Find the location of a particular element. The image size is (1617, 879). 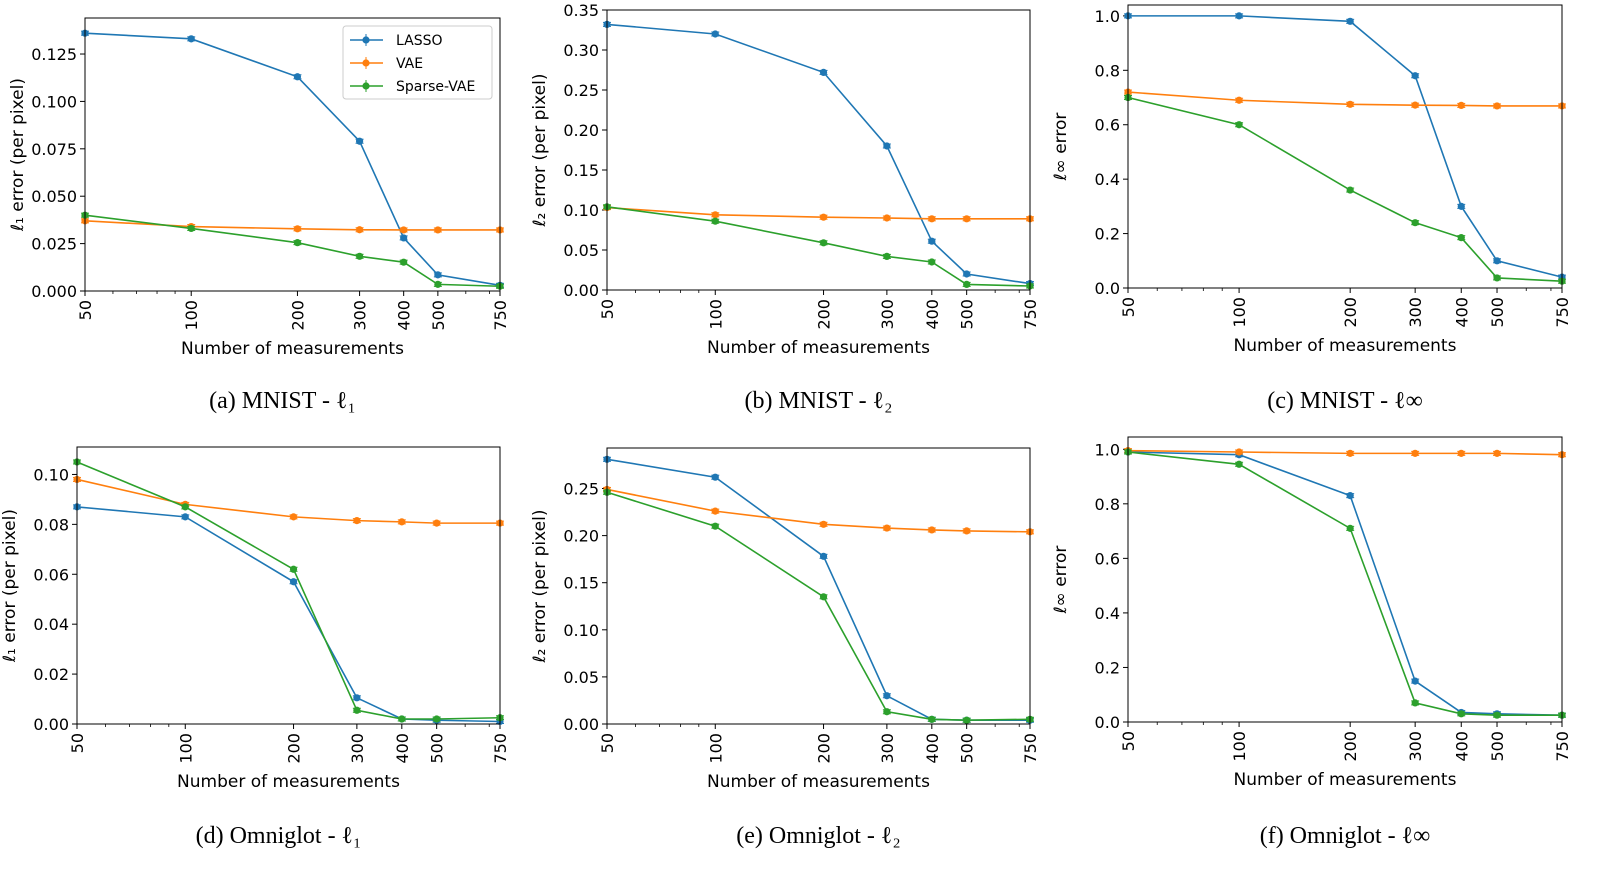

plot-frame is located at coordinates (1345, 146).